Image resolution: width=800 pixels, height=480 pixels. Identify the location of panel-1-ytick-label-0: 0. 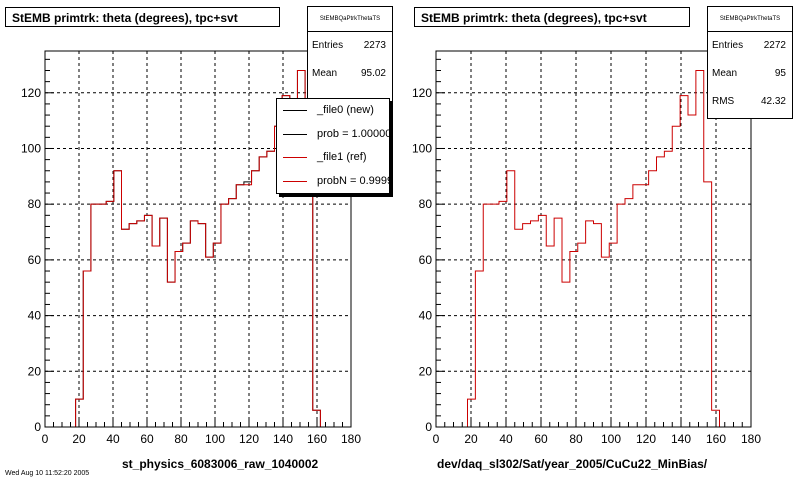
(37, 427).